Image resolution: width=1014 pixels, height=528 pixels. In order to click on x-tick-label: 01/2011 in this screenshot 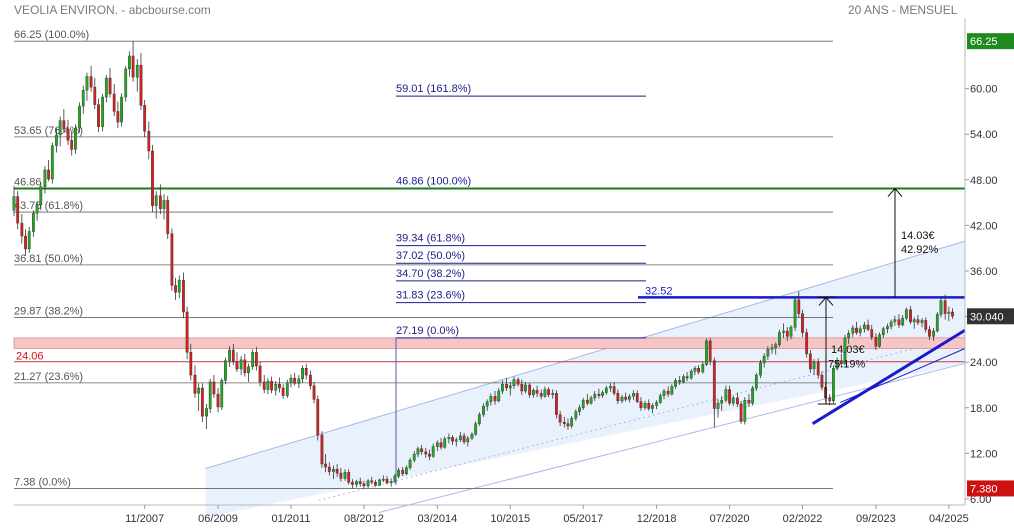, I will do `click(291, 519)`.